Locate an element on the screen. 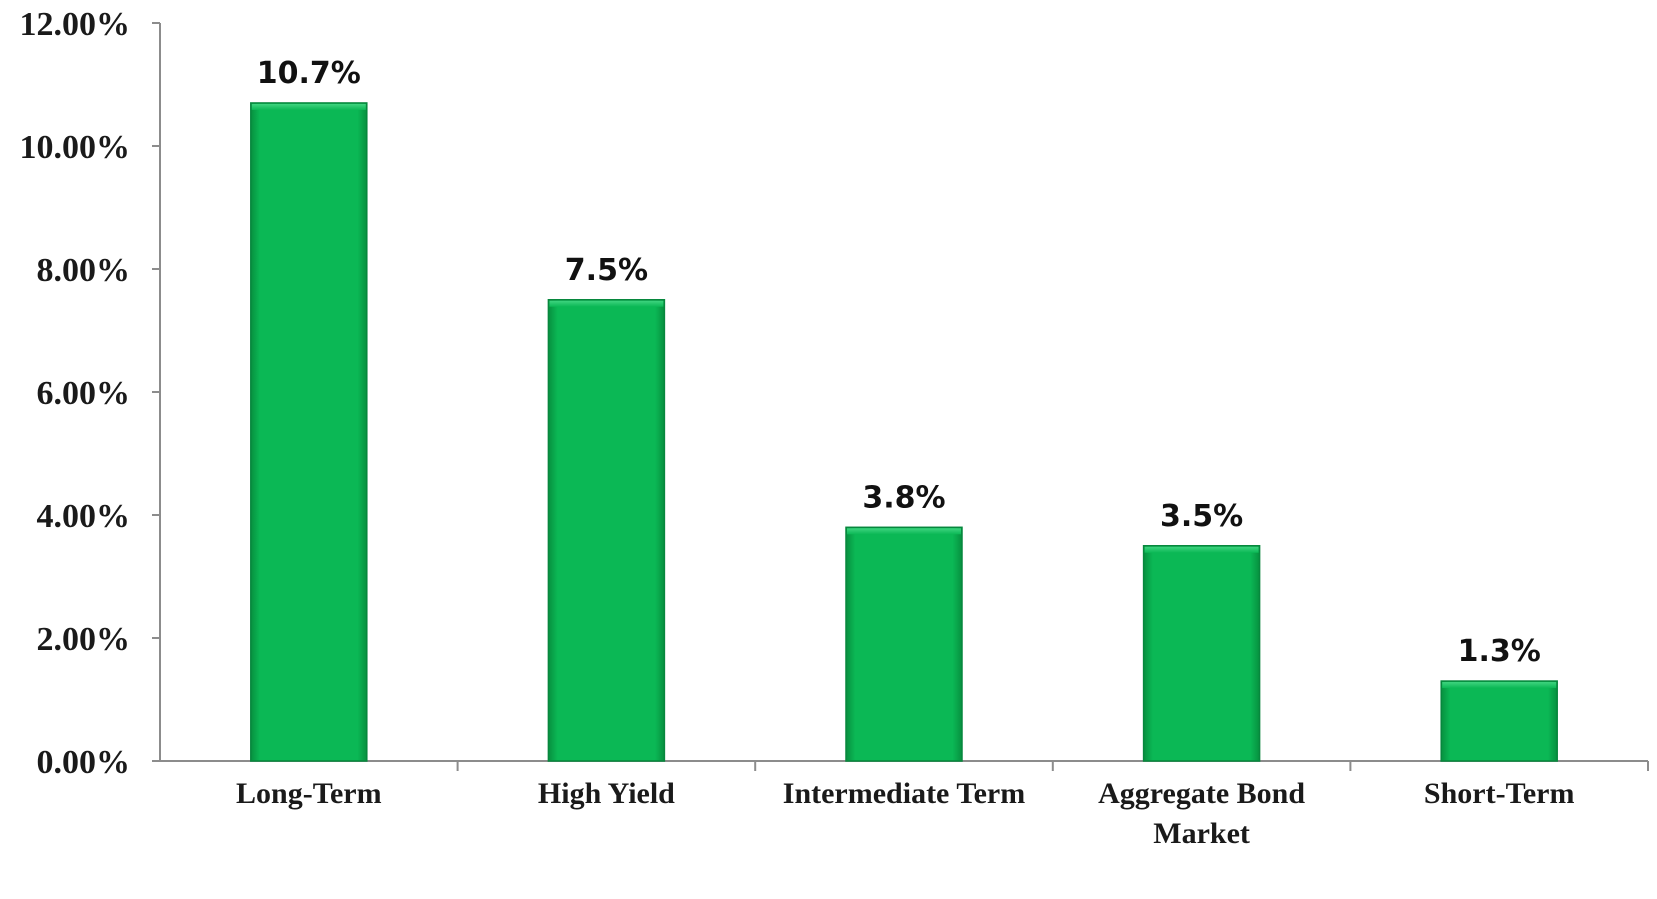 The width and height of the screenshot is (1657, 899). y-axis-ticks: 0.00% 2.00% 4.00% 6.00% 8.00% 10.00% 12.00% is located at coordinates (90, 393).